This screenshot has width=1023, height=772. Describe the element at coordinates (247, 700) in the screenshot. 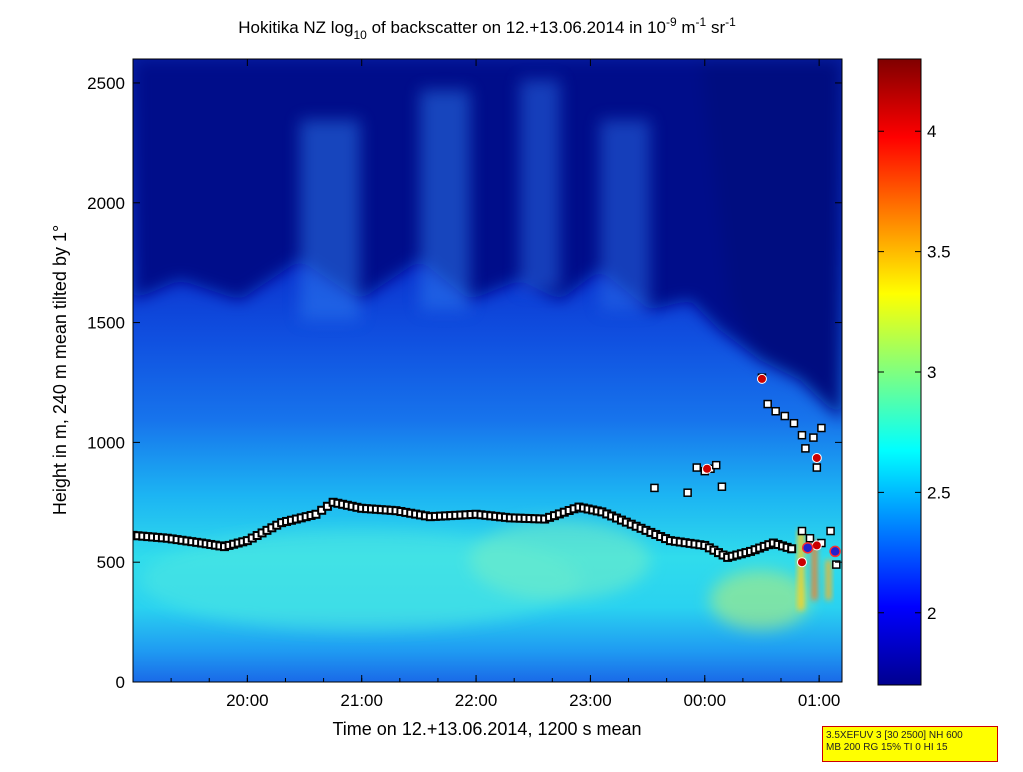

I see `x-tick-label: 20:00` at that location.